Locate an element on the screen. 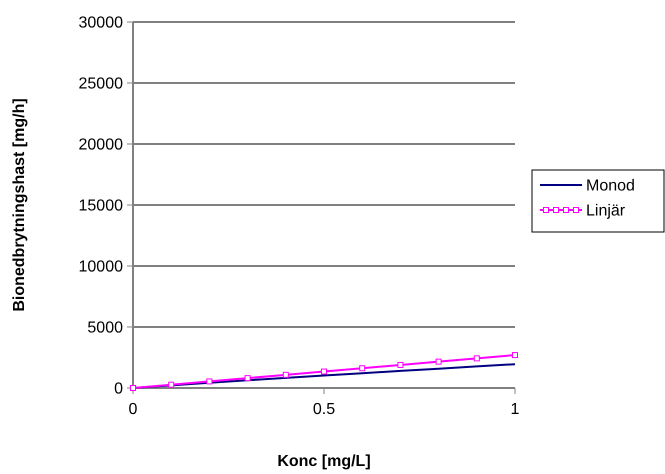  y-axis-title: Bionedbrytningshast [mg/h] is located at coordinates (19, 205).